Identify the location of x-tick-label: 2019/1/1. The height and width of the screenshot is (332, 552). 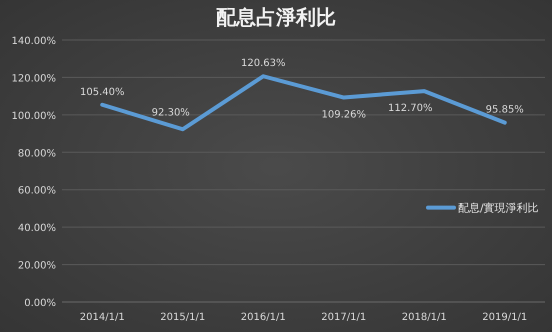
(505, 317).